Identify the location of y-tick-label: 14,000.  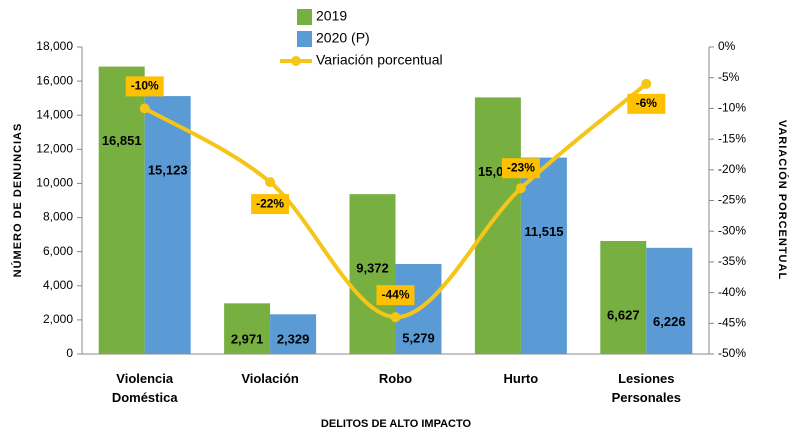
(54, 114).